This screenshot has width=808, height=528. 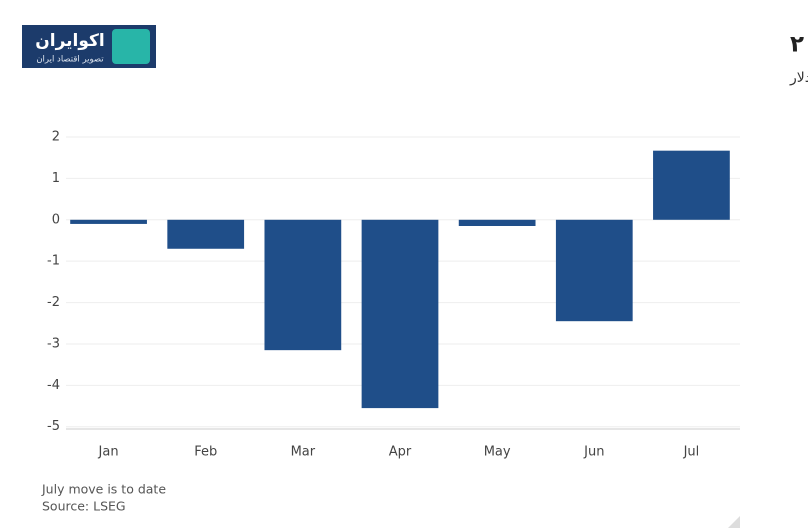 I want to click on y-tick-label: -1, so click(x=53, y=261).